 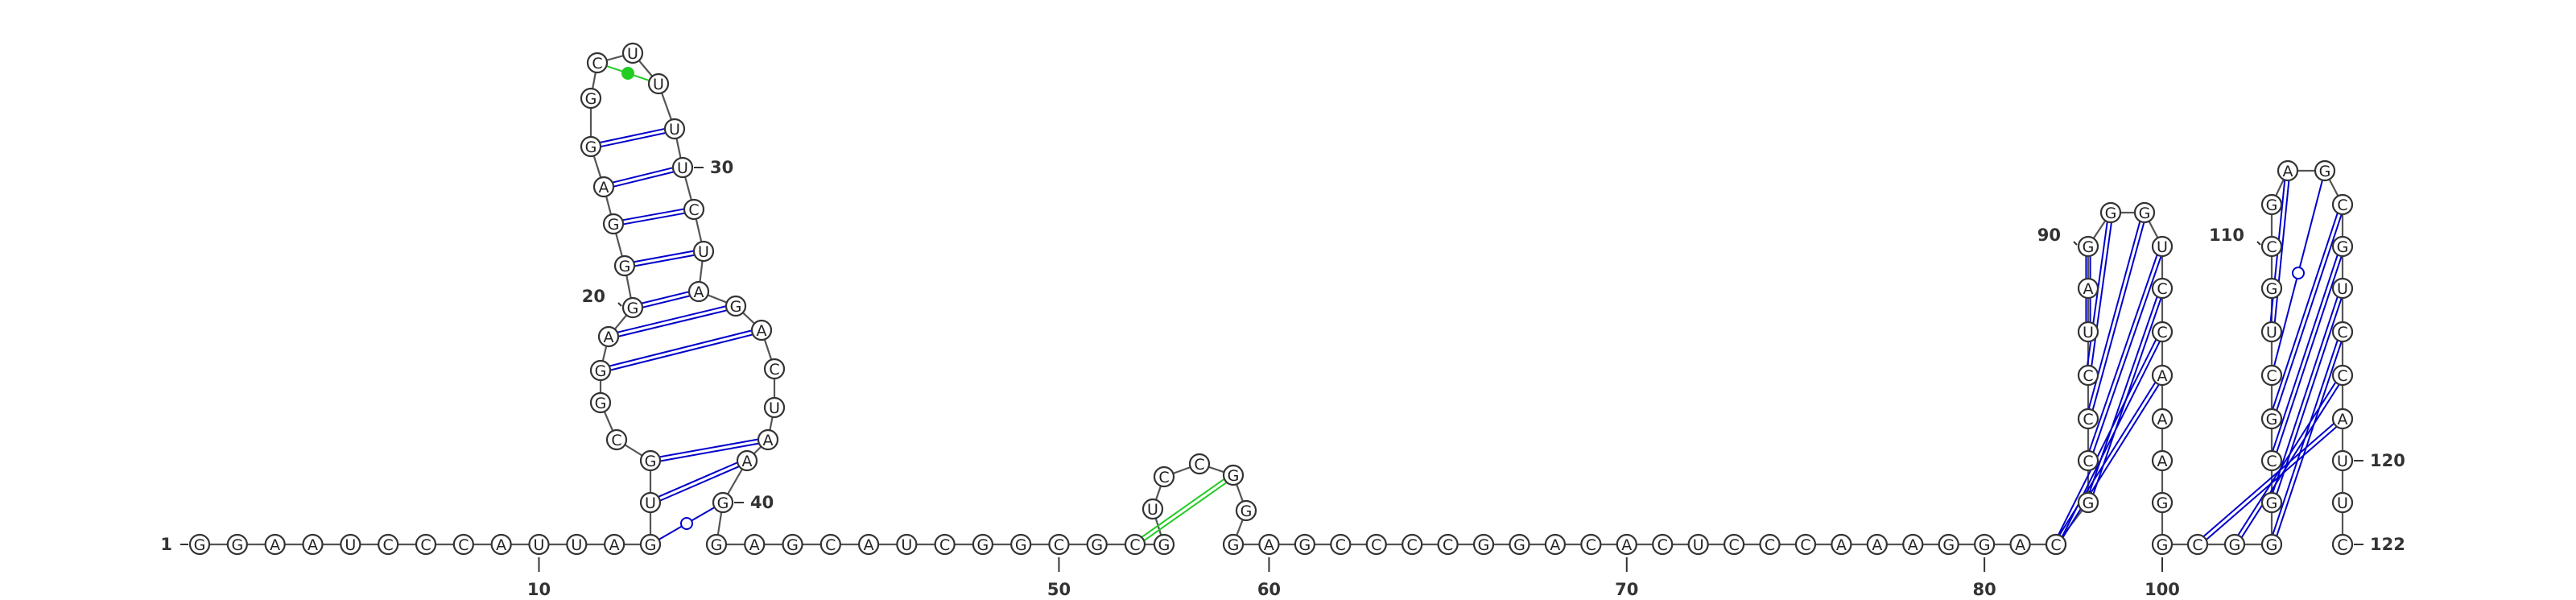 What do you see at coordinates (2162, 589) in the screenshot?
I see `position-label: 100` at bounding box center [2162, 589].